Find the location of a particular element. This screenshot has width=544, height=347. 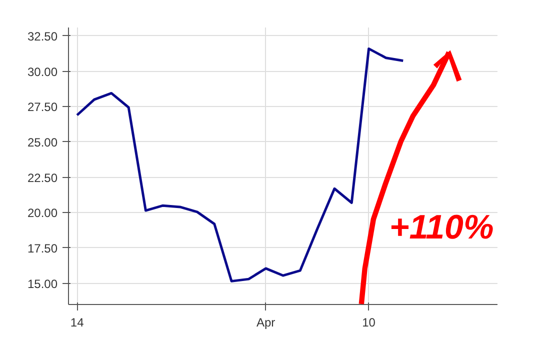

y-tick-label: 27.50 is located at coordinates (42, 107).